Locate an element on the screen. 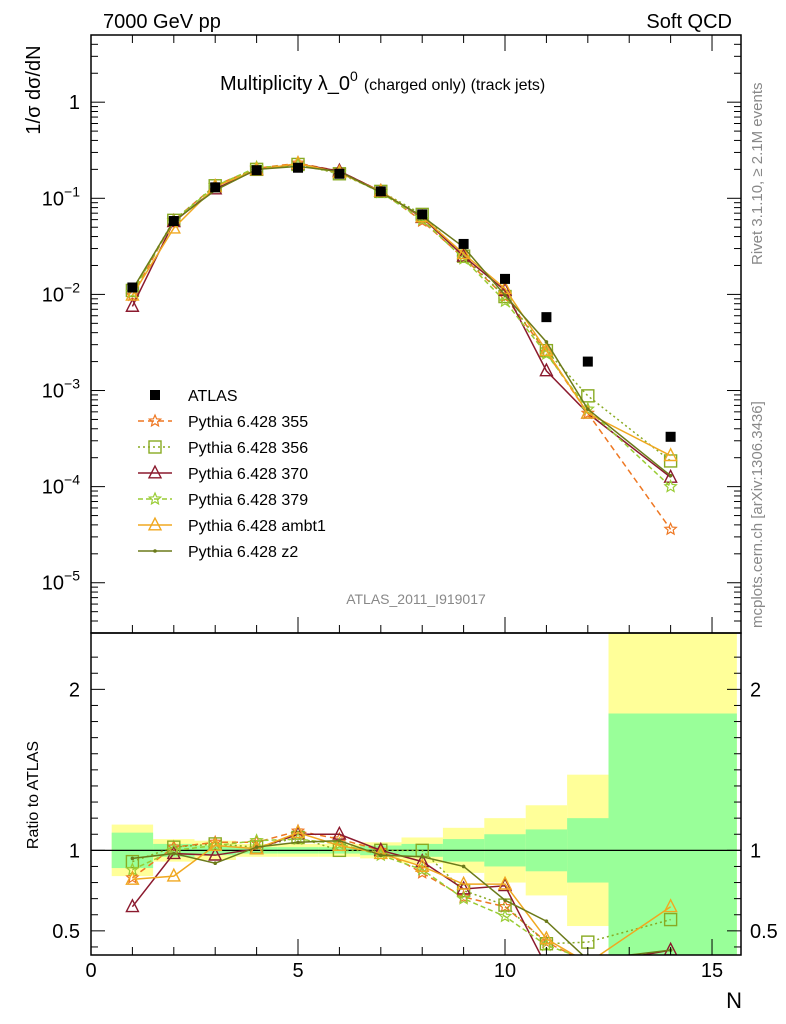 This screenshot has width=786, height=1024. ratio-tick-label: 1 is located at coordinates (74, 851).